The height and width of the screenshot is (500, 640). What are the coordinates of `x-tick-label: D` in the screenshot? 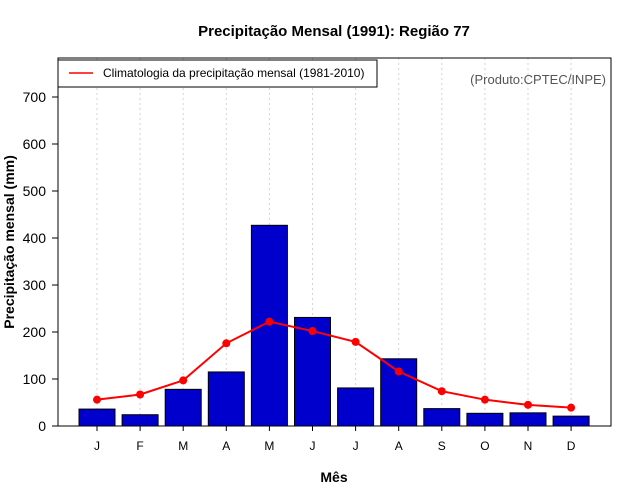 It's located at (571, 446).